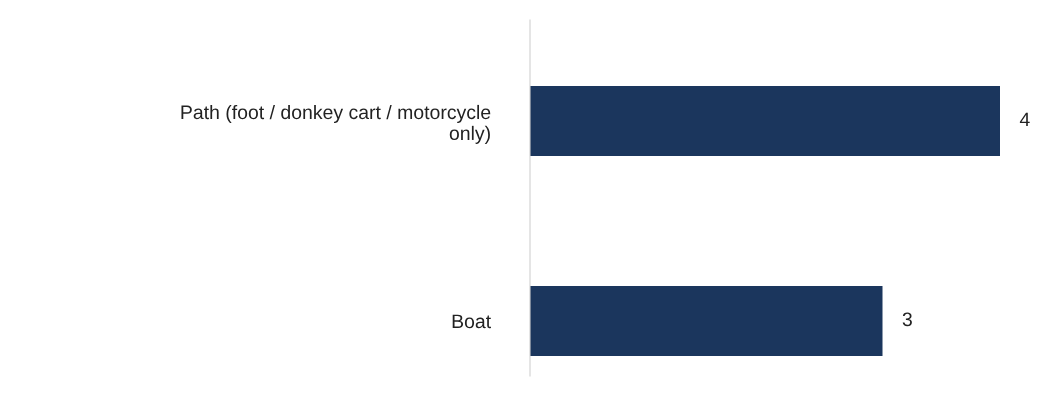 This screenshot has width=1043, height=404. What do you see at coordinates (907, 319) in the screenshot?
I see `data-label: 3` at bounding box center [907, 319].